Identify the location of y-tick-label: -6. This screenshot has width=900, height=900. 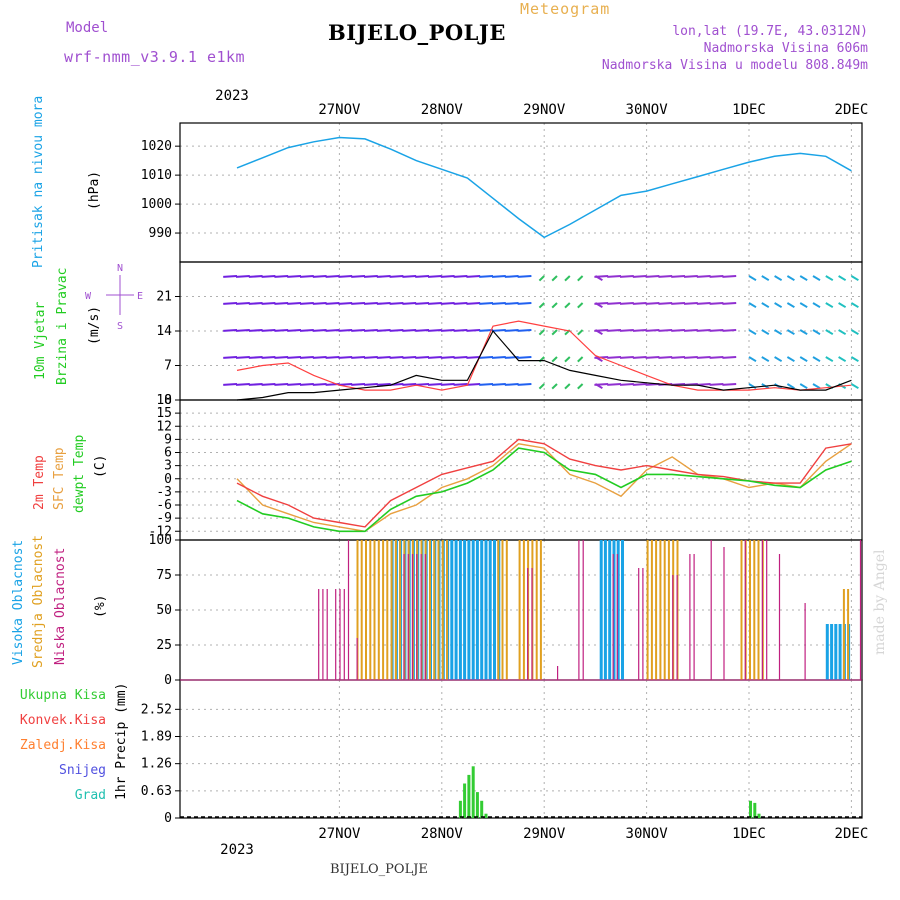
(164, 505).